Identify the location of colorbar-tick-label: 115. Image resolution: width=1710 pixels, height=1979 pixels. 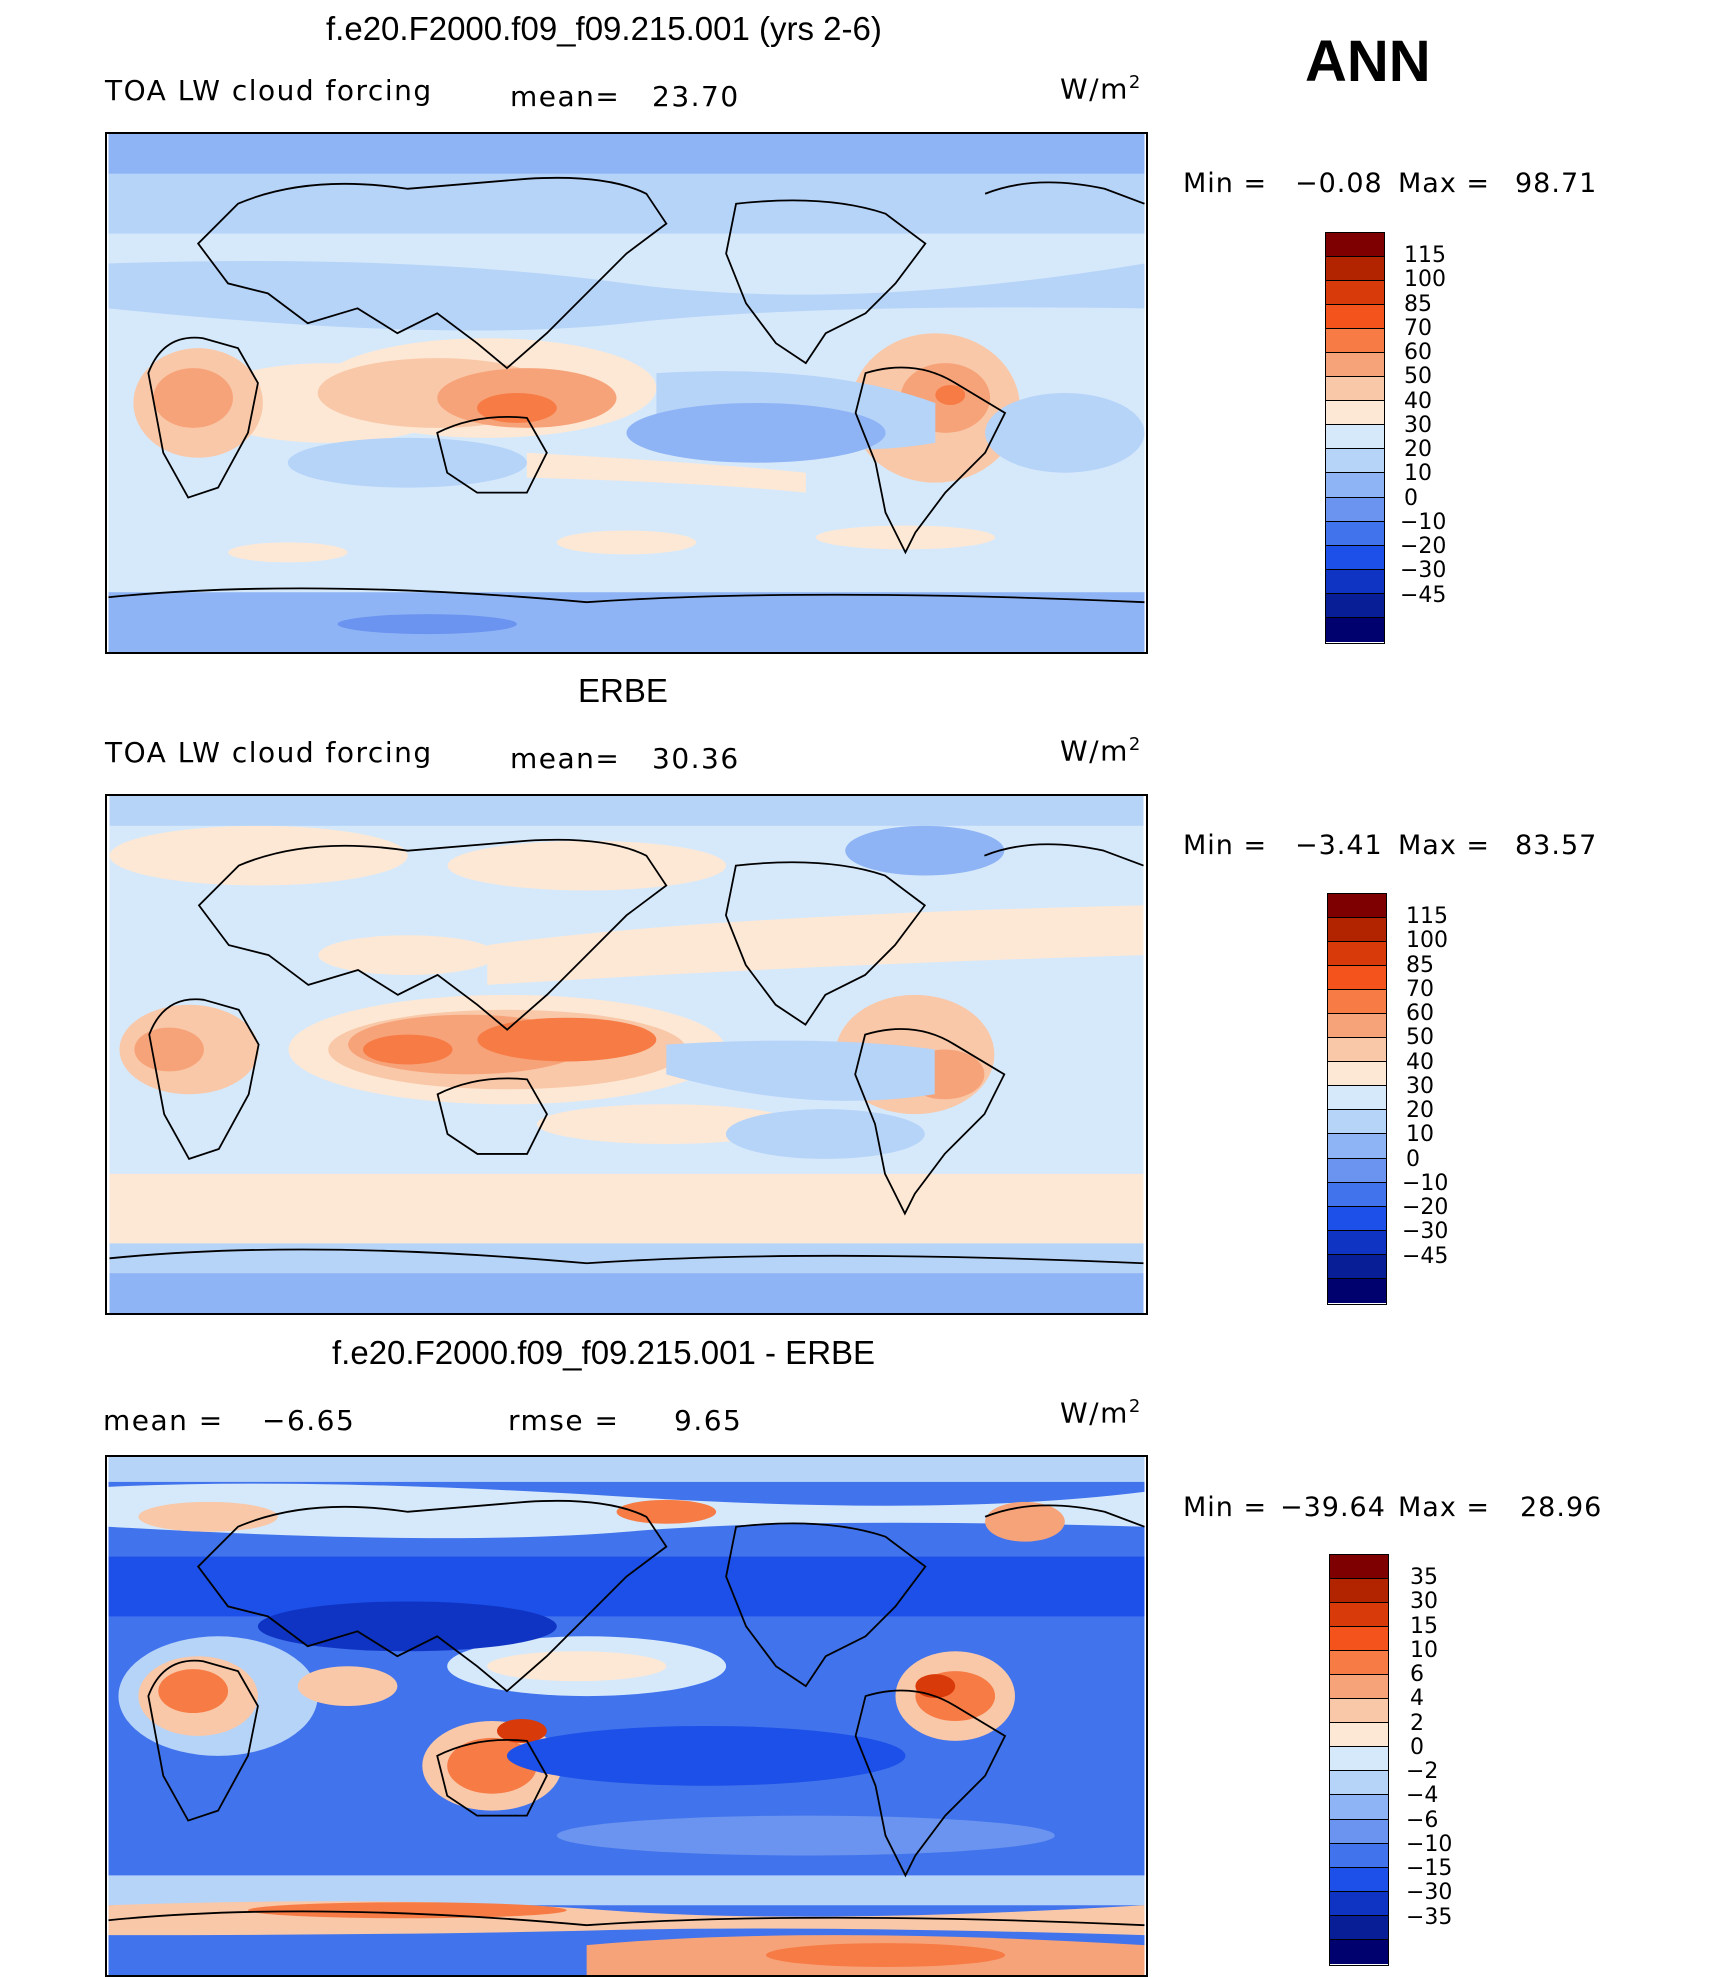
(1427, 917).